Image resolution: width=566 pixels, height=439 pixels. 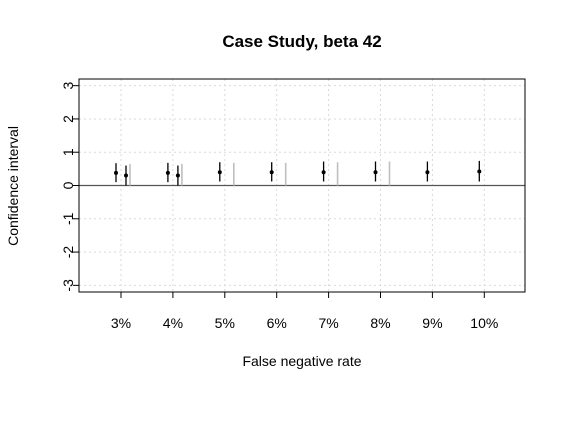 What do you see at coordinates (68, 285) in the screenshot?
I see `y-tick-label: -3` at bounding box center [68, 285].